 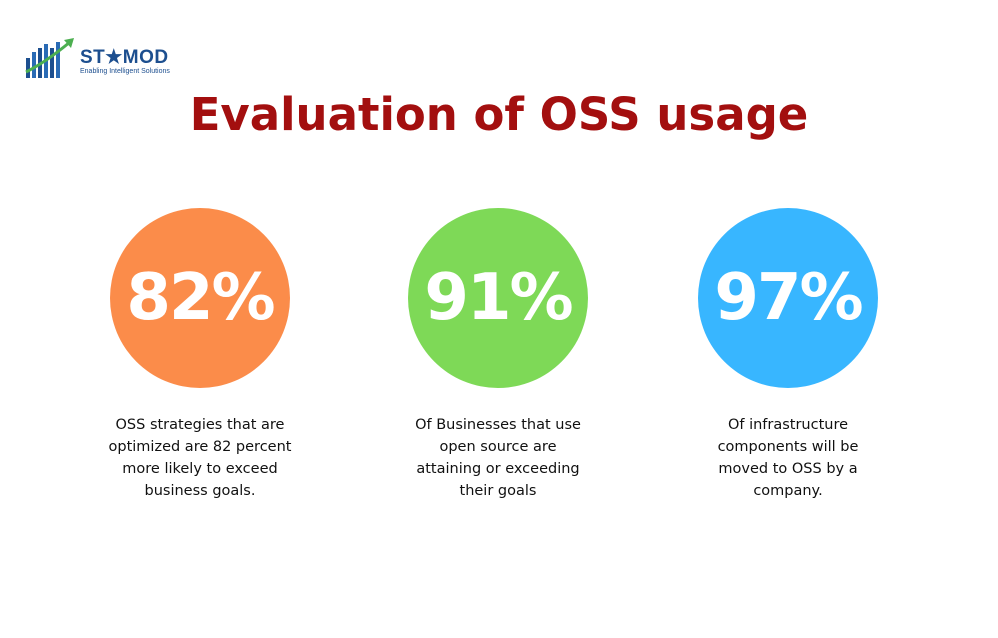 What do you see at coordinates (498, 469) in the screenshot?
I see `description-line: attaining or exceeding` at bounding box center [498, 469].